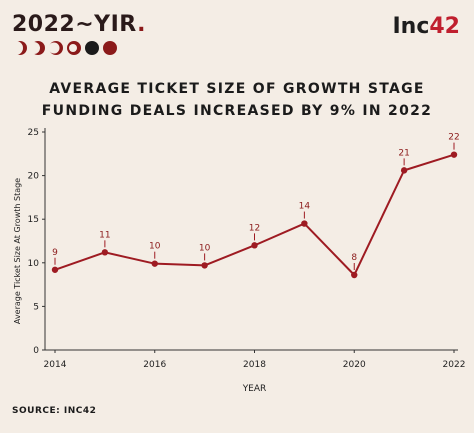 The width and height of the screenshot is (474, 433). I want to click on y-tick-label: 5, so click(36, 307).